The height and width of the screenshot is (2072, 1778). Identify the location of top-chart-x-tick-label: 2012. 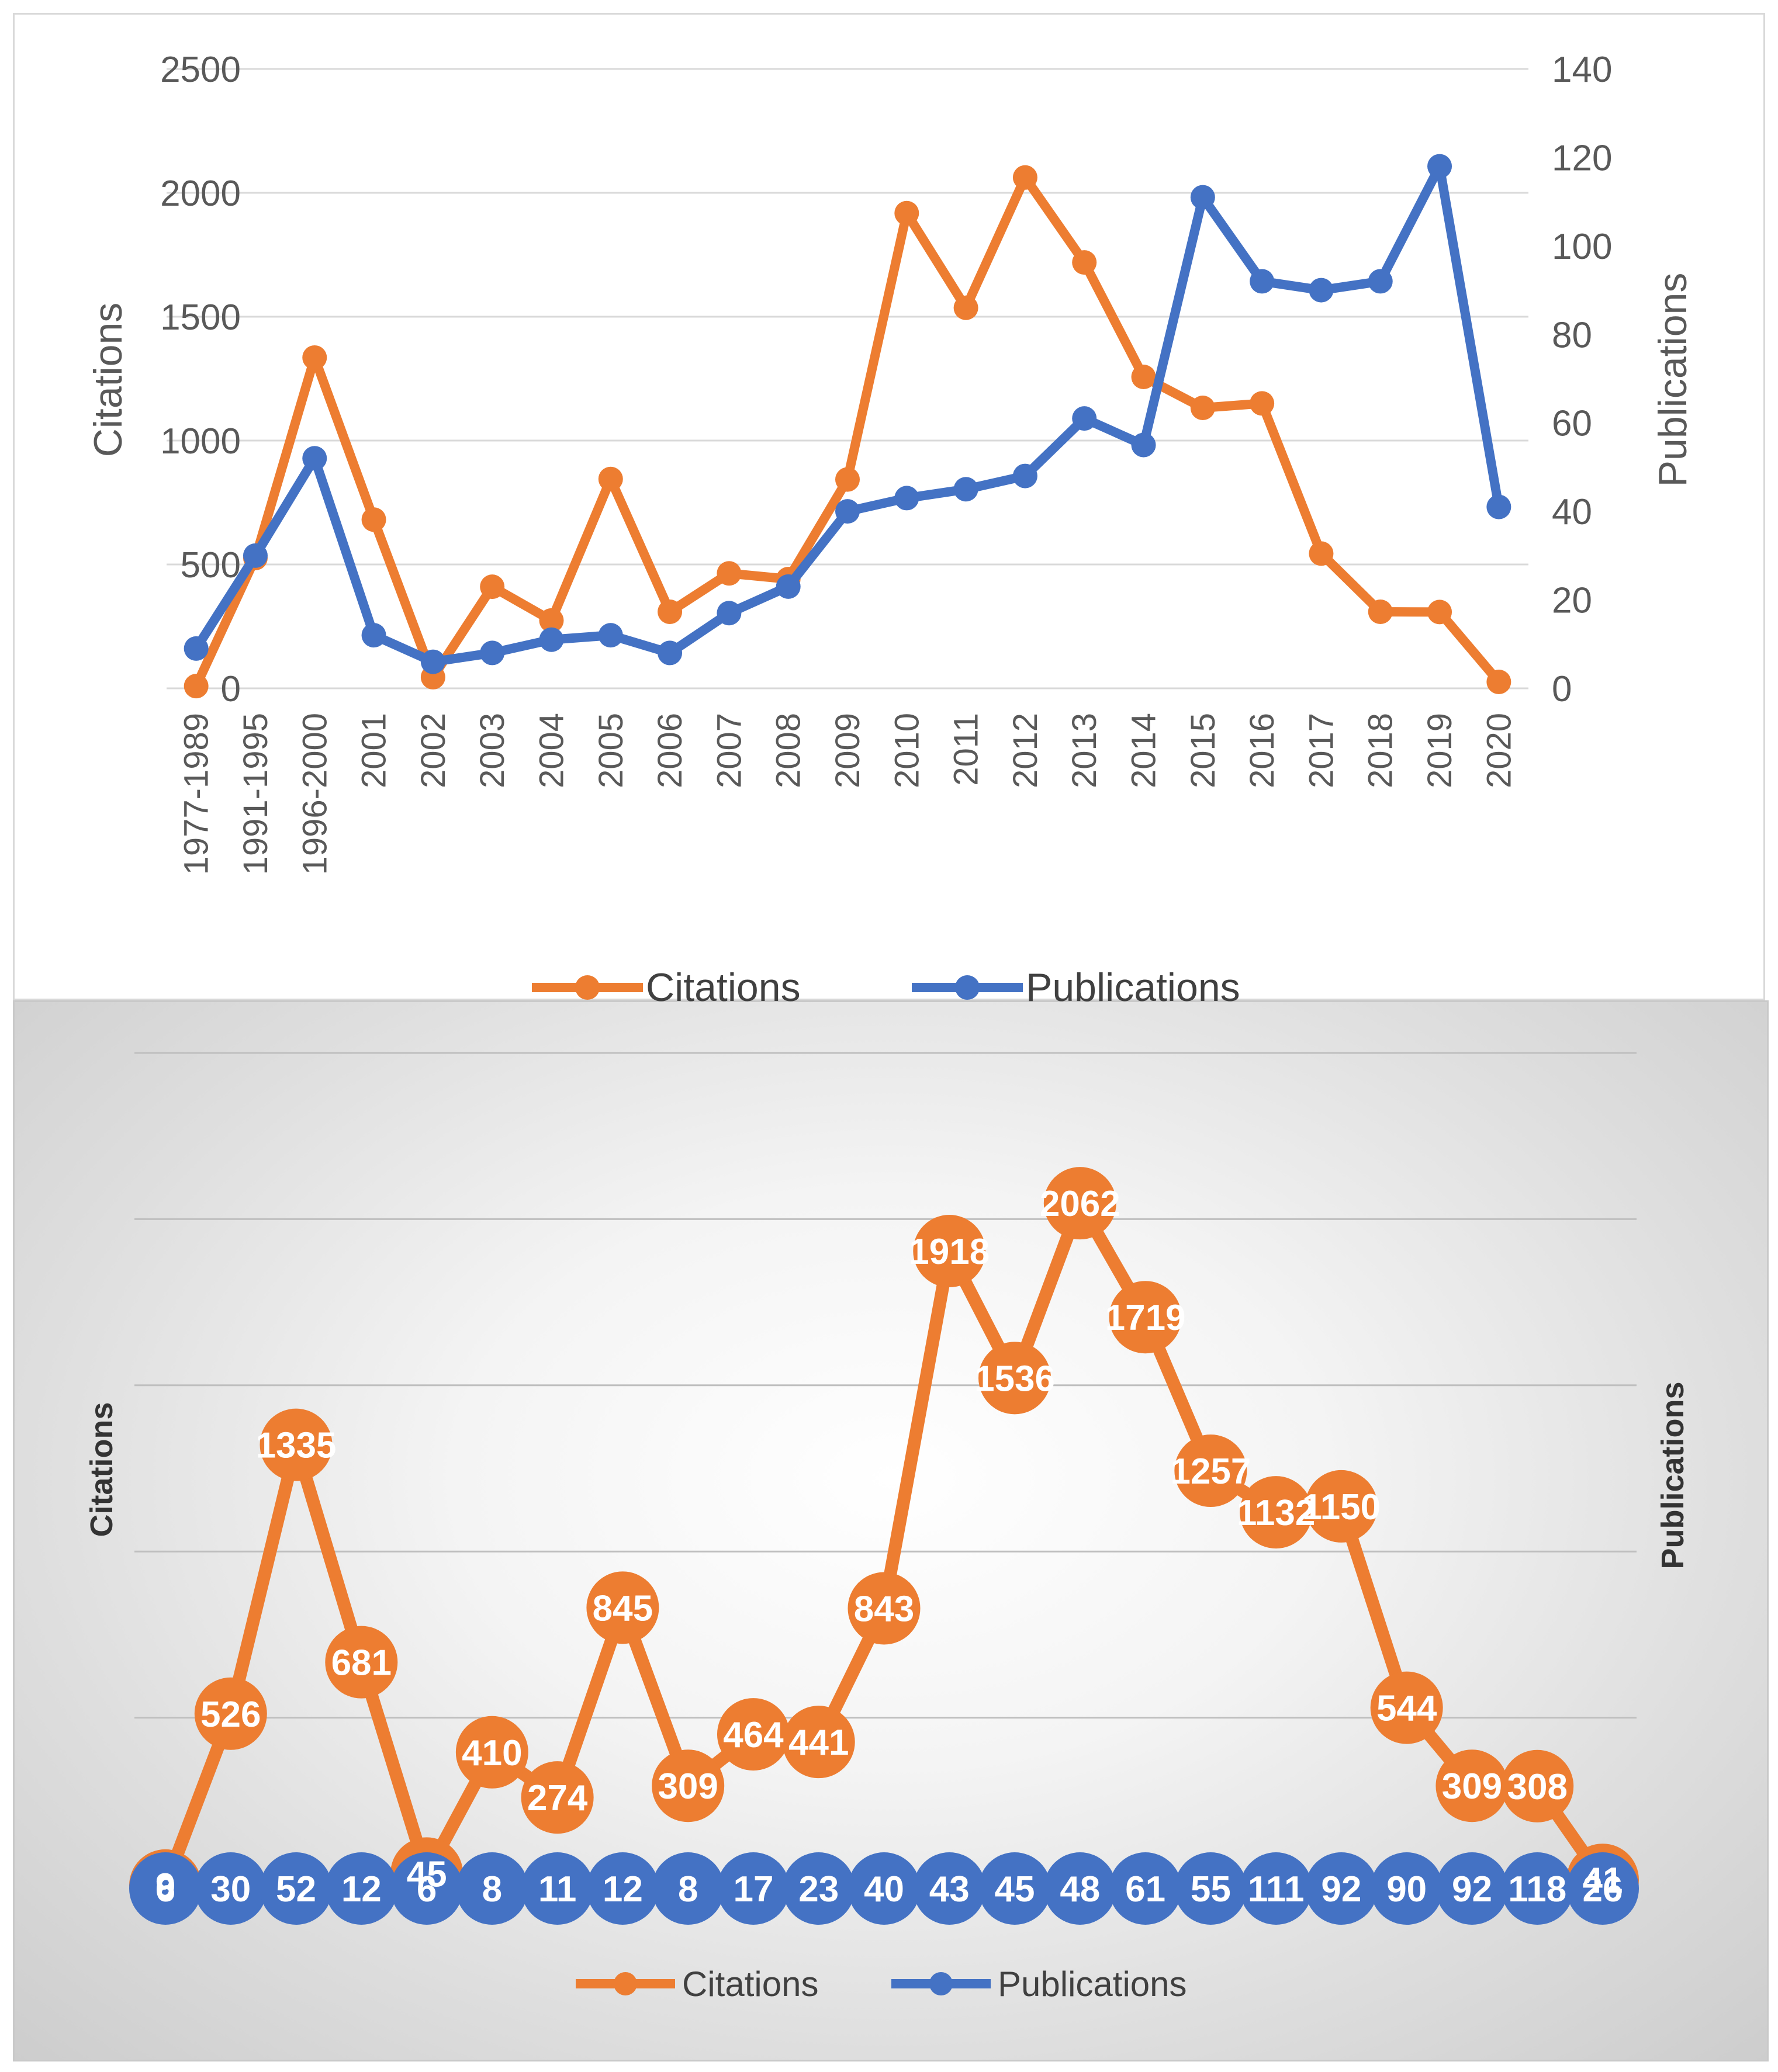
(1025, 751).